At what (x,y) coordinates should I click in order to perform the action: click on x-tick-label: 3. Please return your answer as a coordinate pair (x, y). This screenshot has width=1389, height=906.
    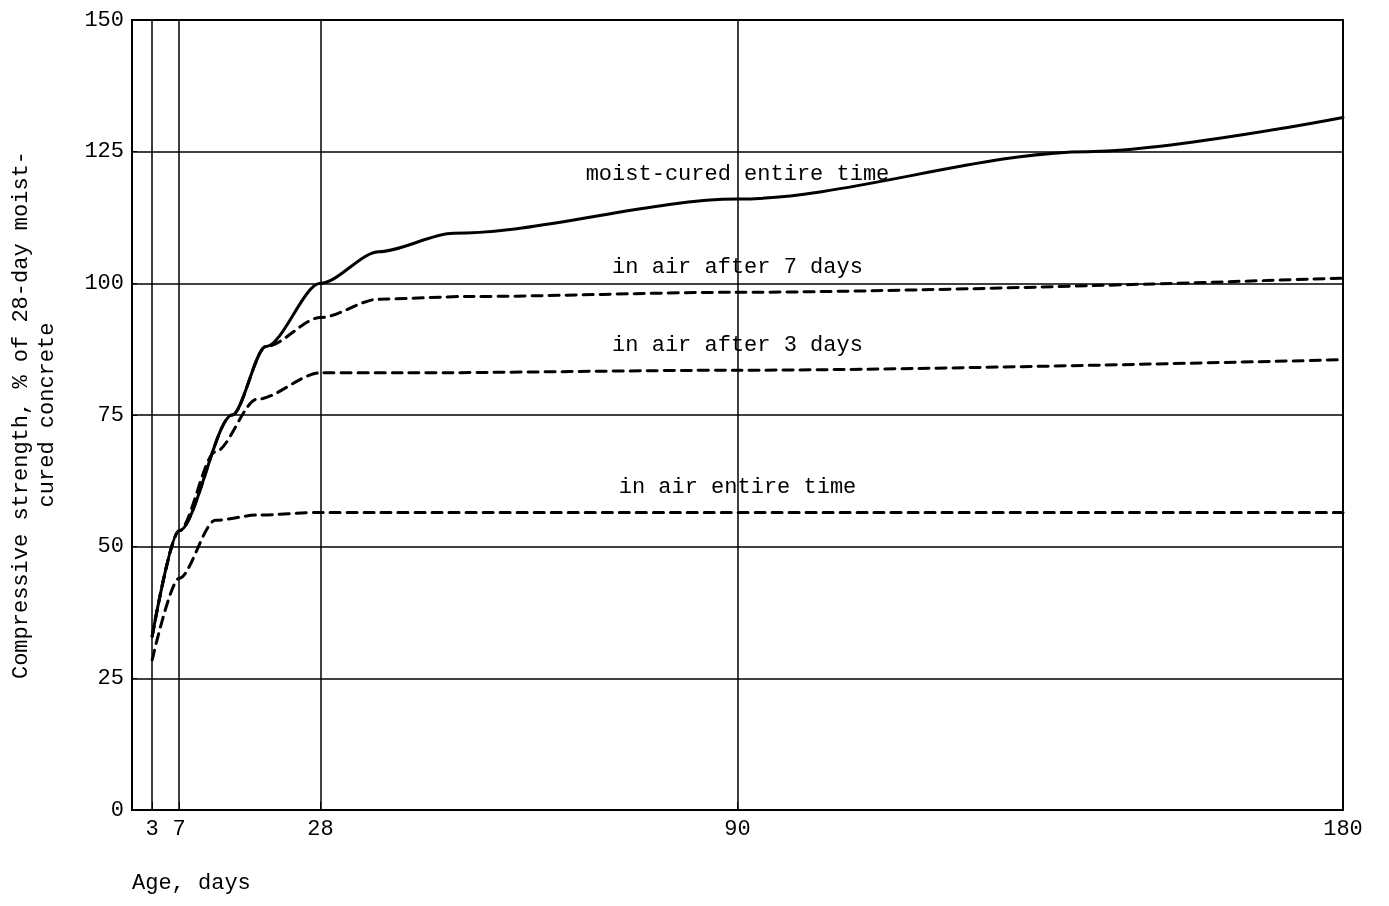
    Looking at the image, I should click on (152, 829).